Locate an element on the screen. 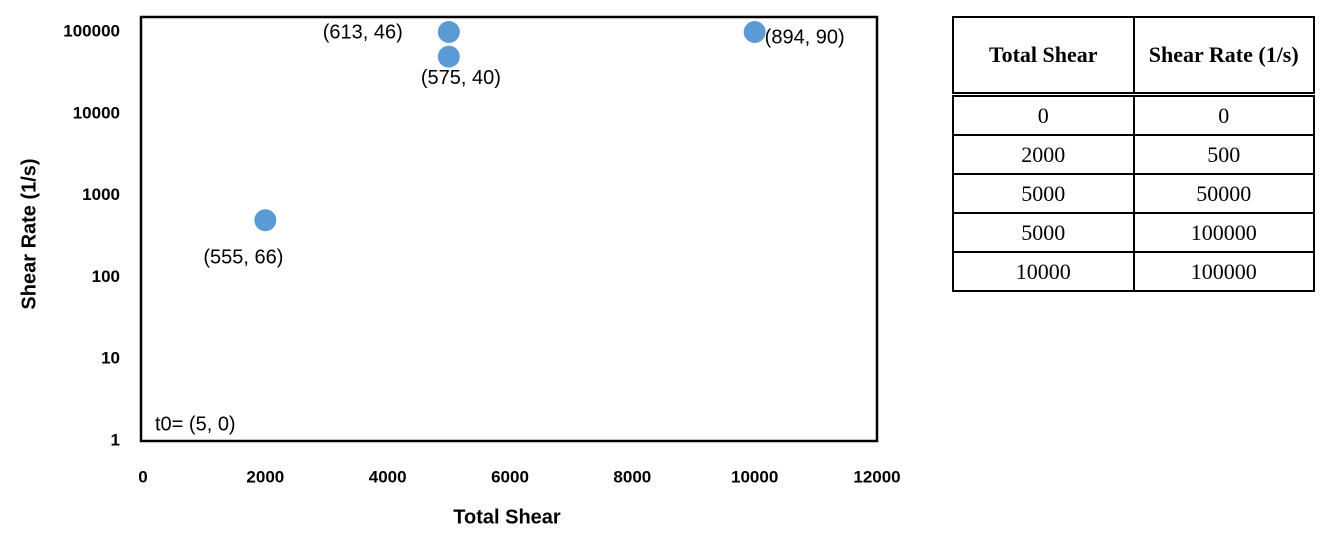 The width and height of the screenshot is (1341, 539). annotation: t0= (5, 0) is located at coordinates (195, 424).